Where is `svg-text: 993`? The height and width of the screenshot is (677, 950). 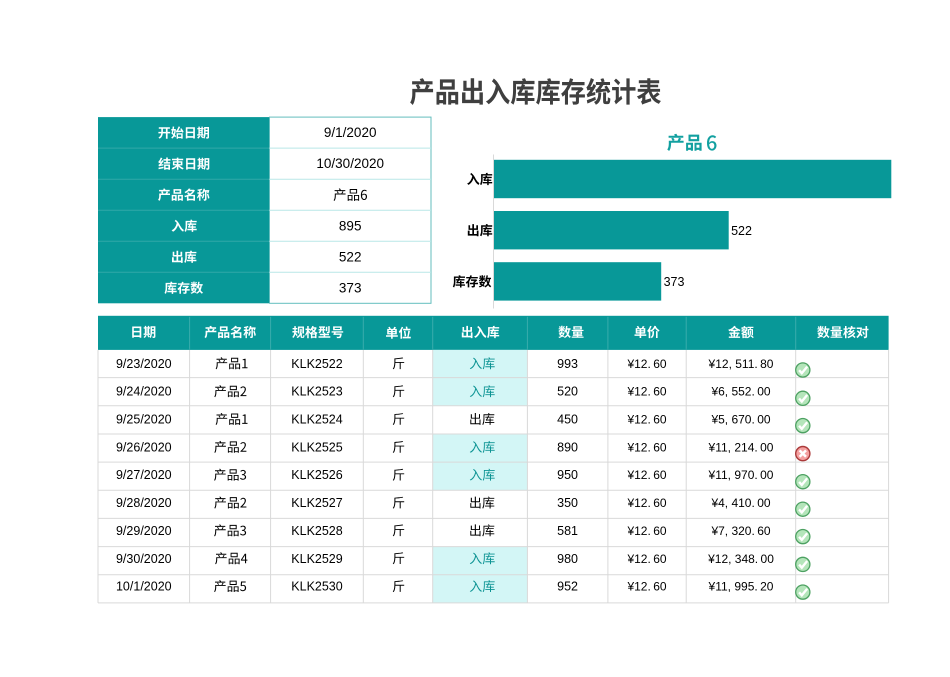 svg-text: 993 is located at coordinates (567, 364).